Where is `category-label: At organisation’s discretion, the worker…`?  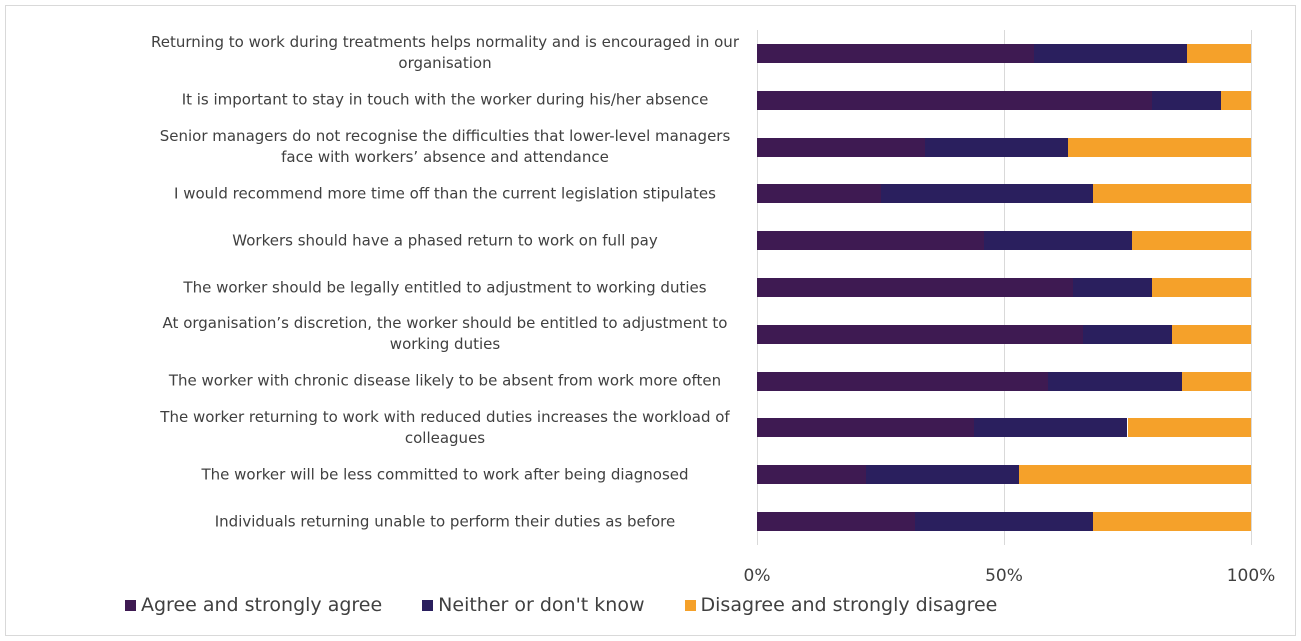
category-label: At organisation’s discretion, the worker… is located at coordinates (445, 334).